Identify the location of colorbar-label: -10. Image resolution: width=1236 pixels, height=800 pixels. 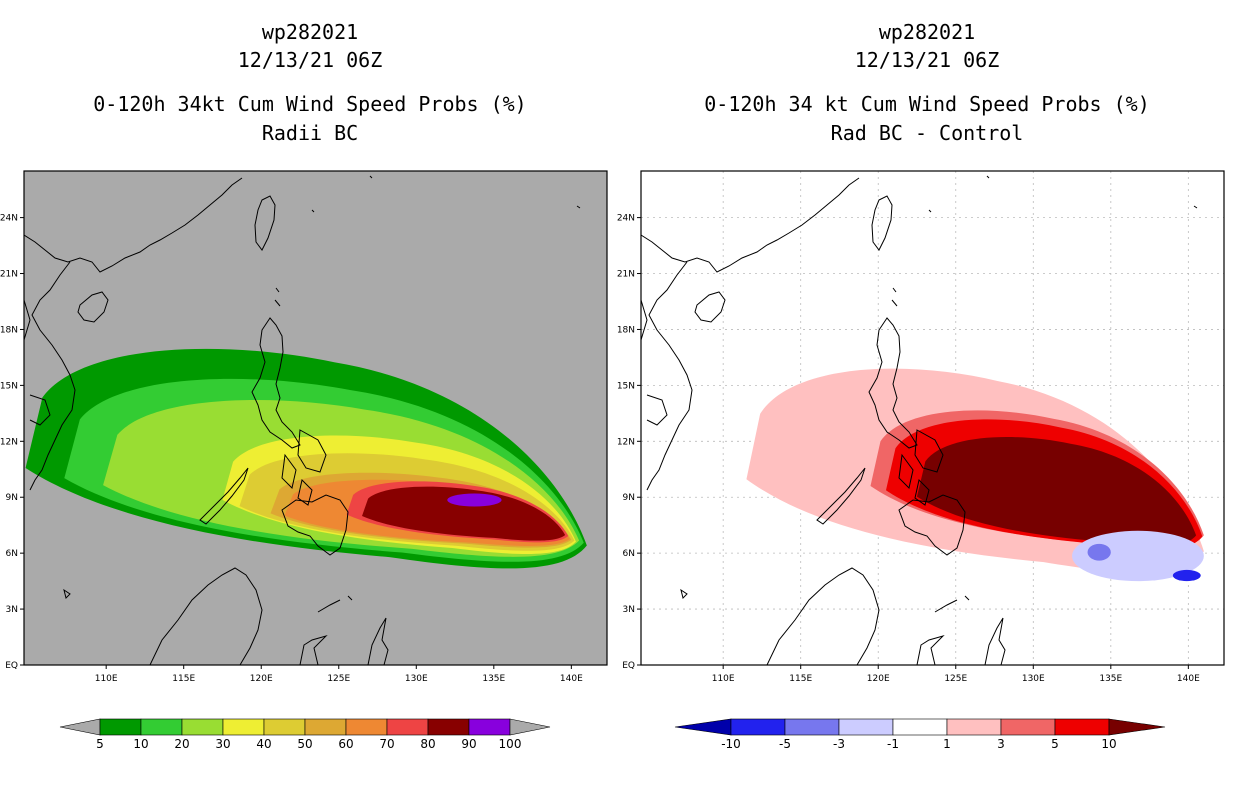
(731, 744).